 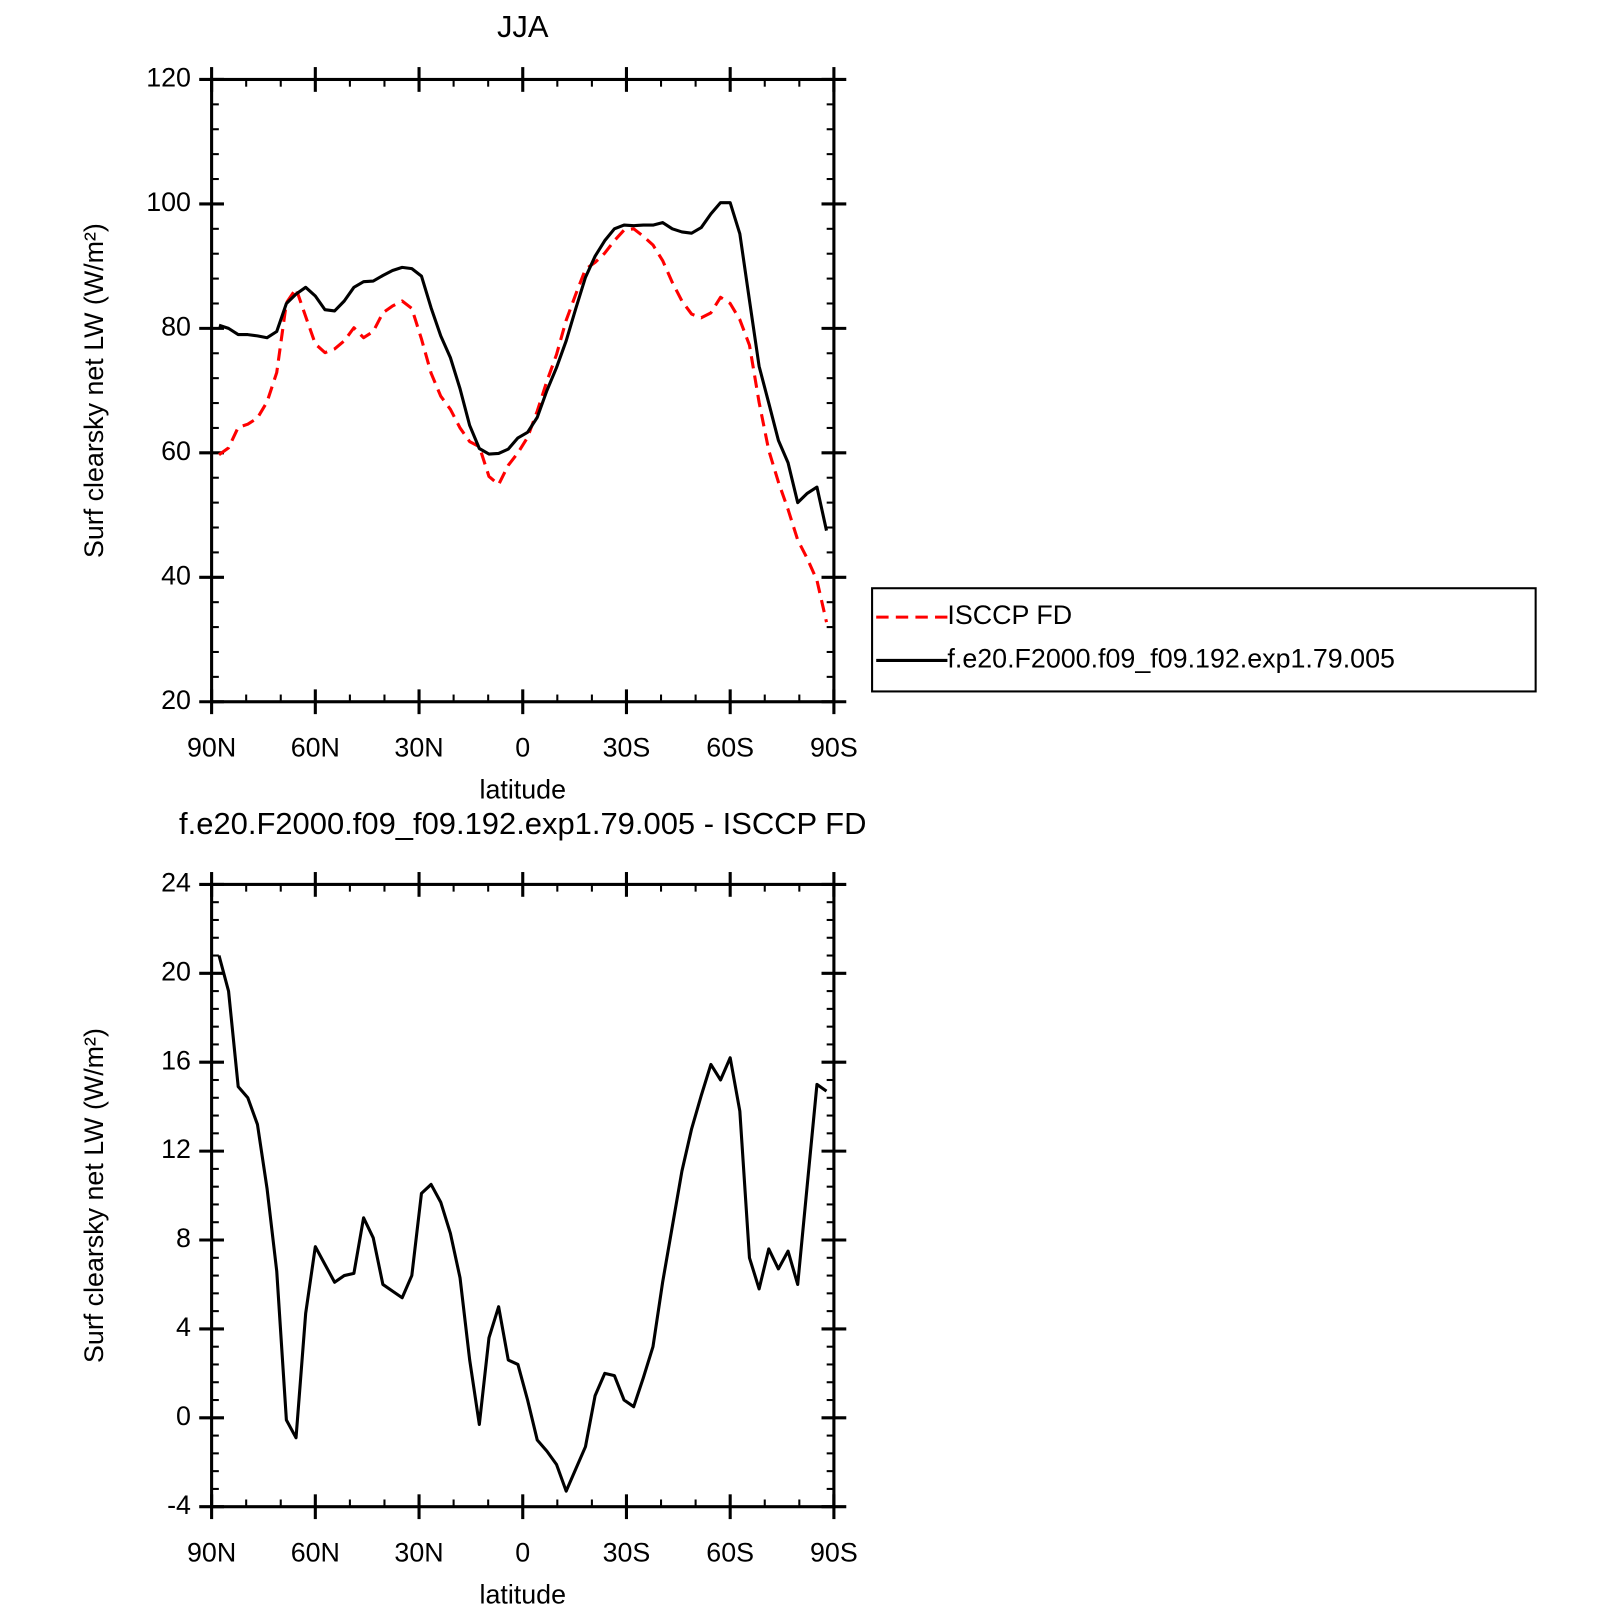 I want to click on legend-box, so click(x=1204, y=640).